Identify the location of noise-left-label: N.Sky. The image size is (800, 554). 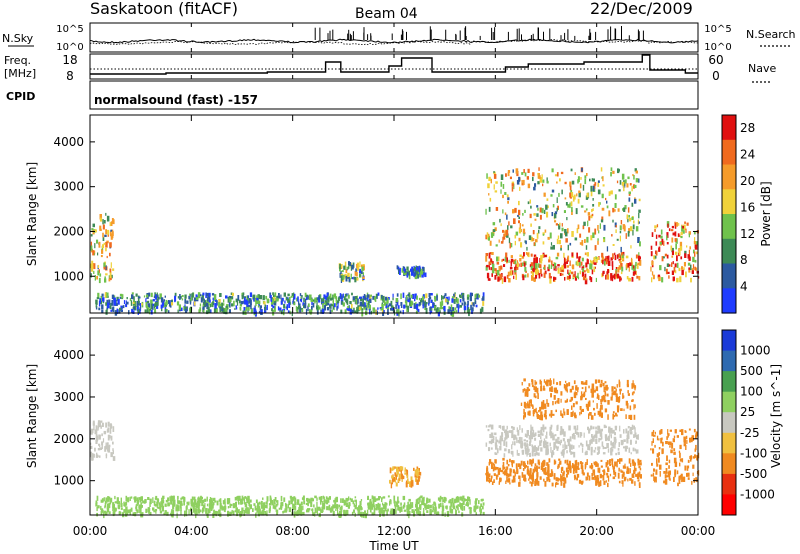
(18, 38).